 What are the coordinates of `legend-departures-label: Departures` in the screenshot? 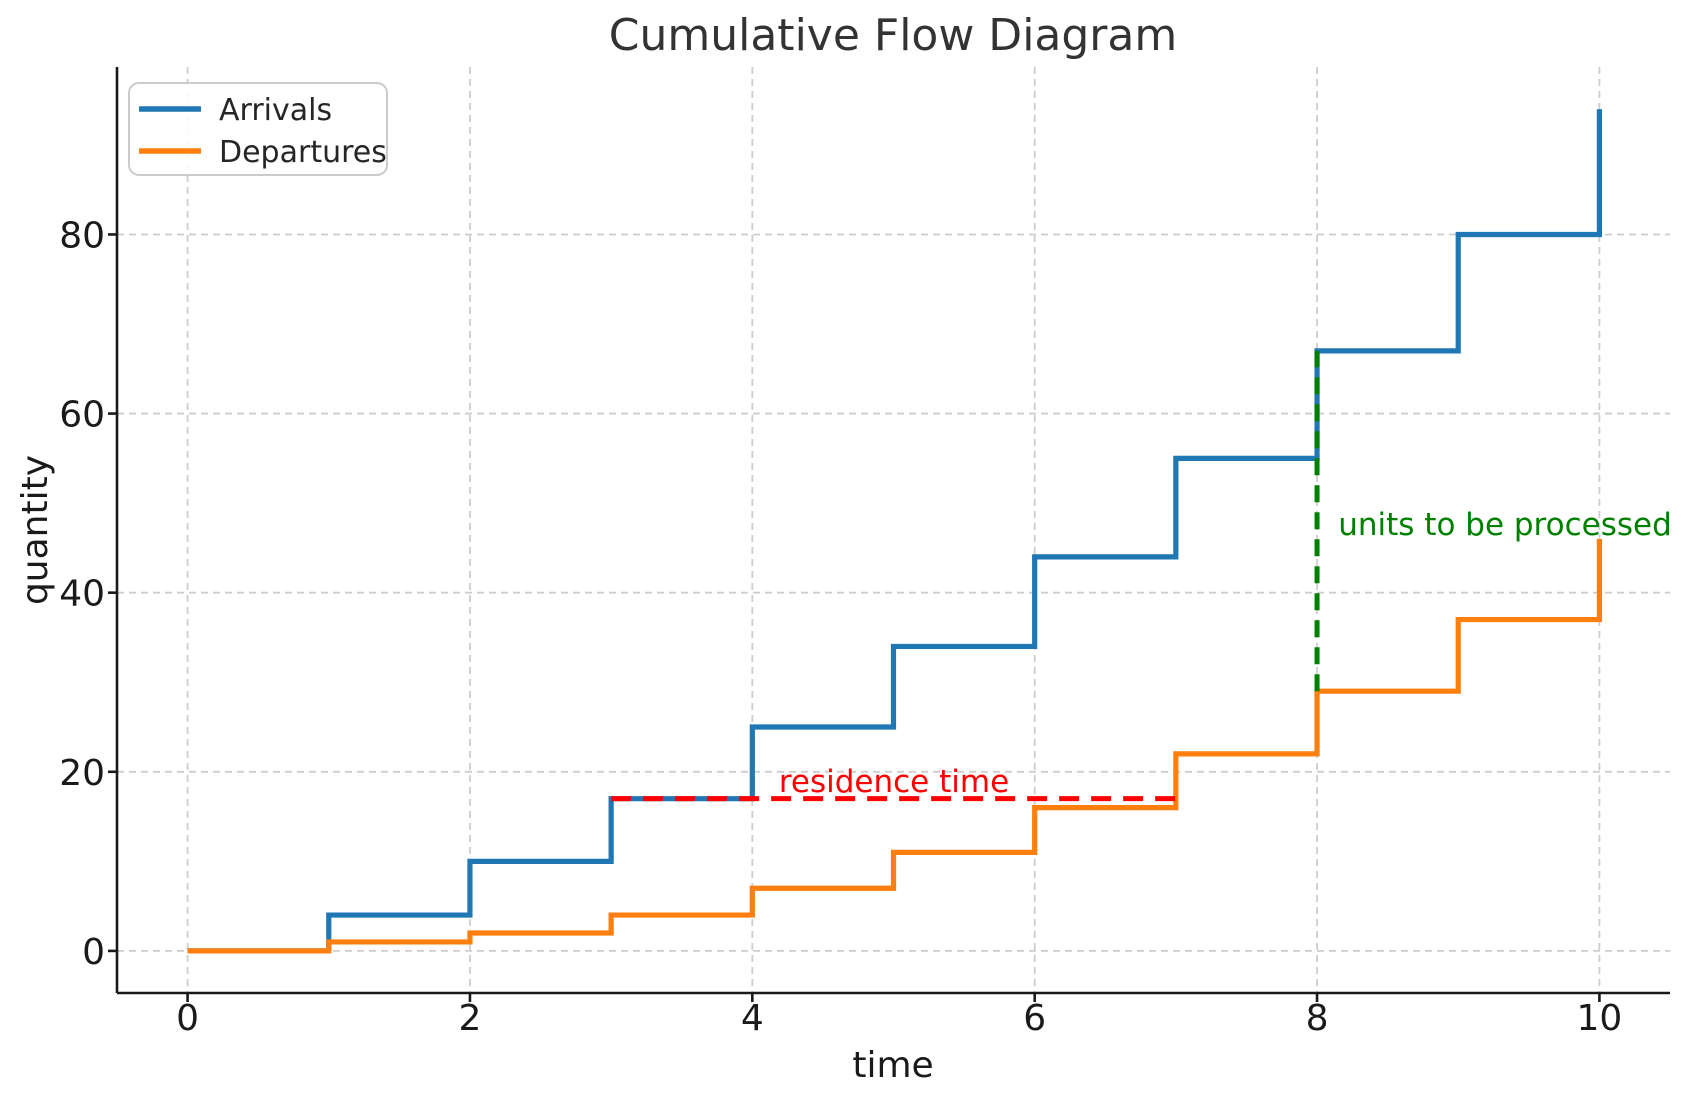 It's located at (303, 152).